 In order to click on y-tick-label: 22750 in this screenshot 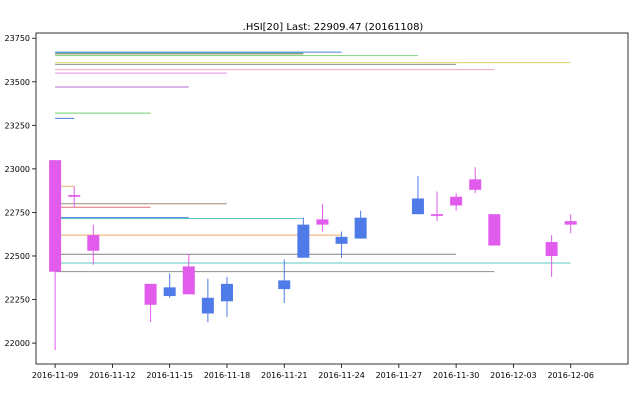, I will do `click(17, 212)`.